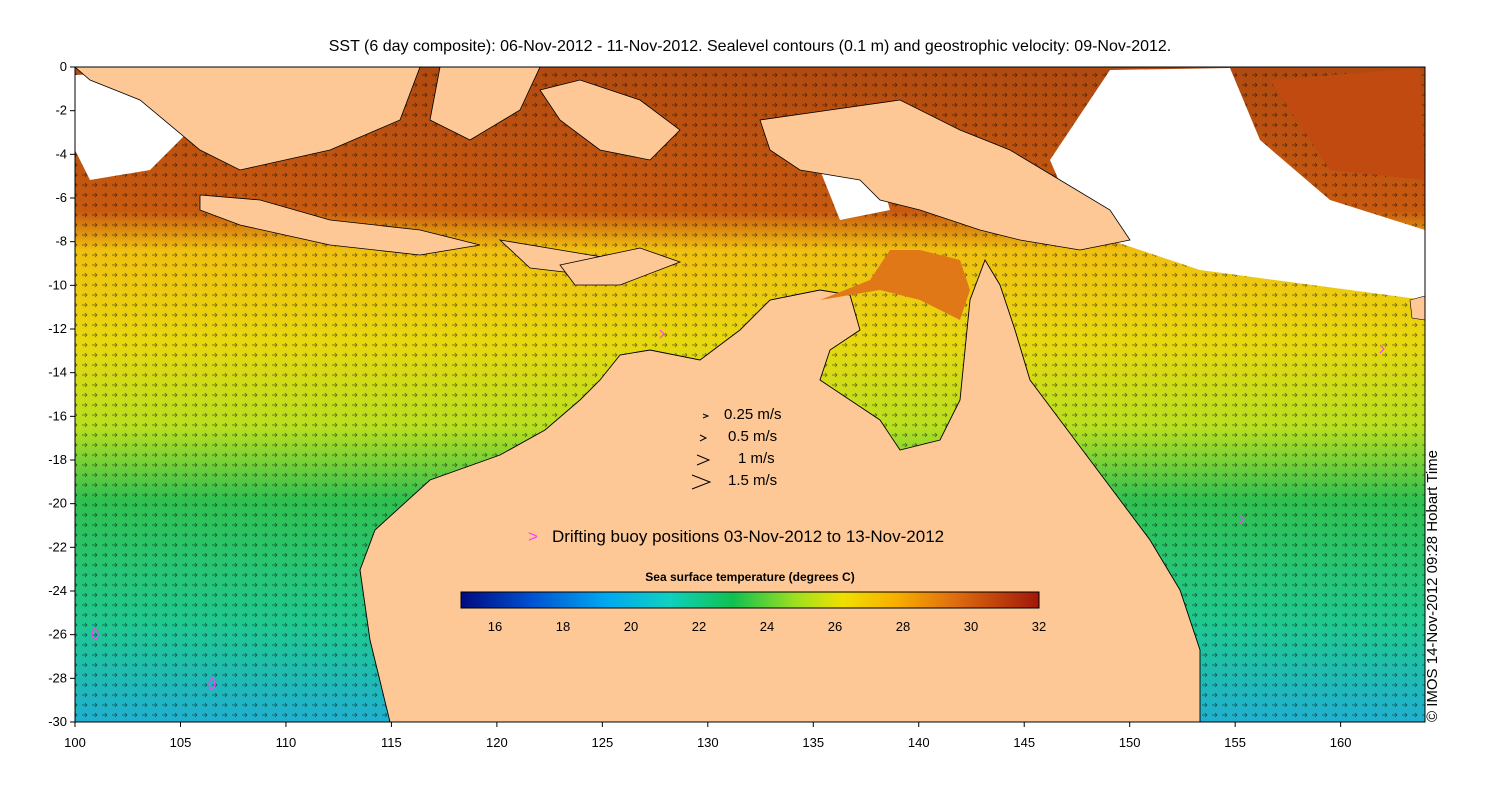  Describe the element at coordinates (945, 175) in the screenshot. I see `new-guinea-landmass` at that location.